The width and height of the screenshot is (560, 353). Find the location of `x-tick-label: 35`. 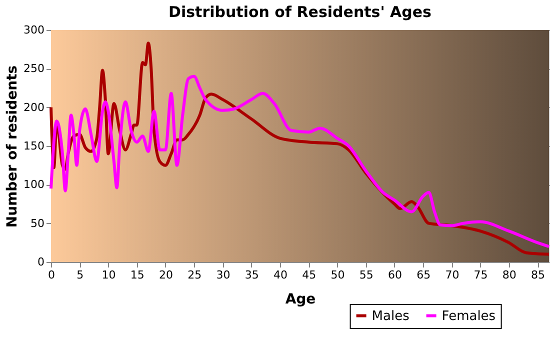

x-tick-label: 35 is located at coordinates (251, 275).